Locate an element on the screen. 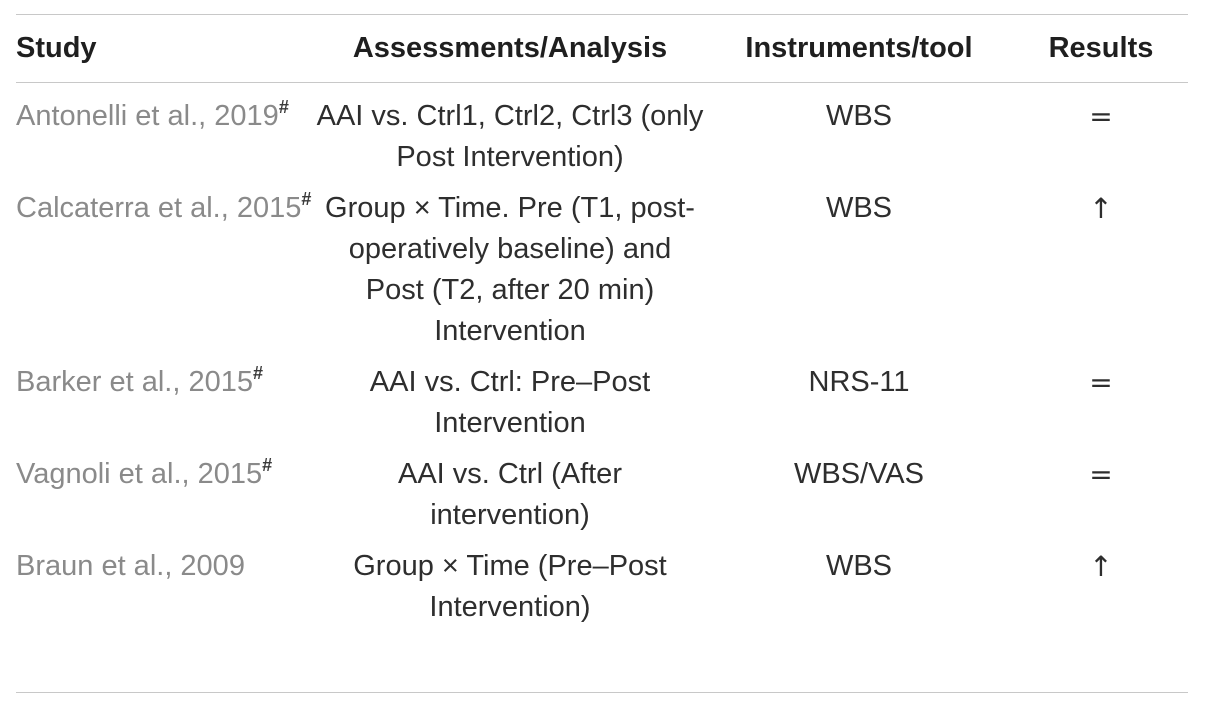  study-name: Antonelli et al., 2019 is located at coordinates (147, 116).